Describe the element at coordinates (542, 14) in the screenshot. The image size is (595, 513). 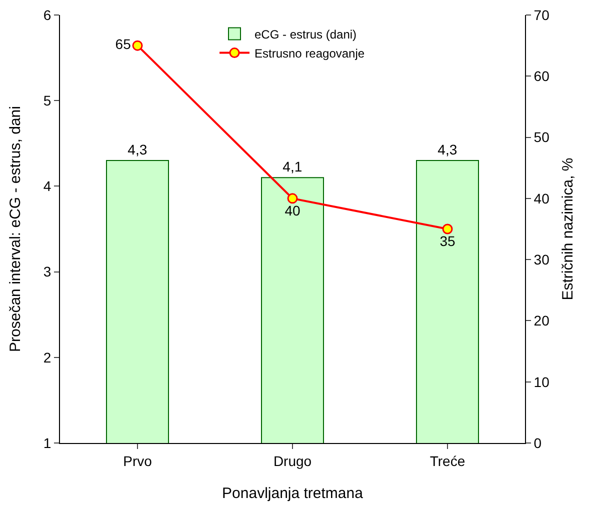
I see `y2-tick-label: 70` at that location.